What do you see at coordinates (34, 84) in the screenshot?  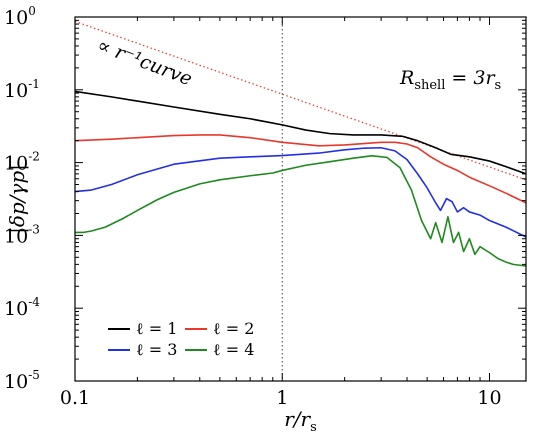 I see `y-tick-exponent: -1` at bounding box center [34, 84].